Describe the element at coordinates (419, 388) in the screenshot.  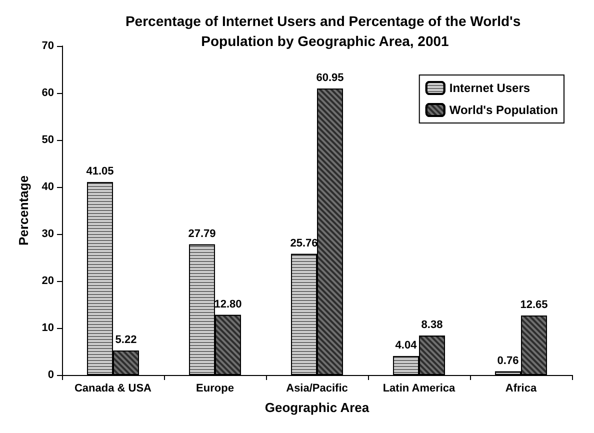
I see `x-tick-label: Latin America` at that location.